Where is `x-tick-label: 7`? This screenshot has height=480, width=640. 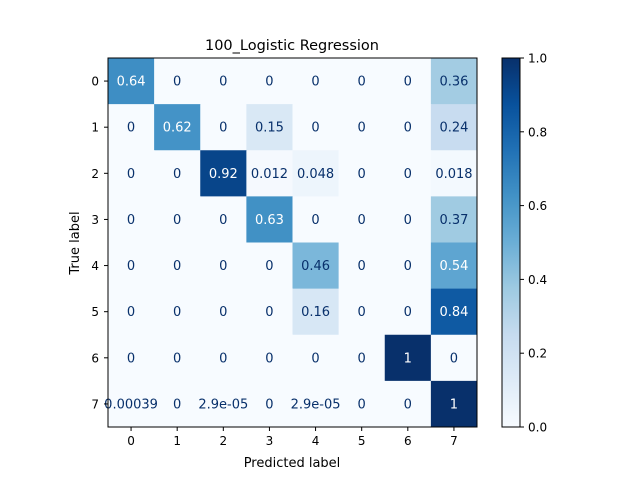
x-tick-label: 7 is located at coordinates (454, 441).